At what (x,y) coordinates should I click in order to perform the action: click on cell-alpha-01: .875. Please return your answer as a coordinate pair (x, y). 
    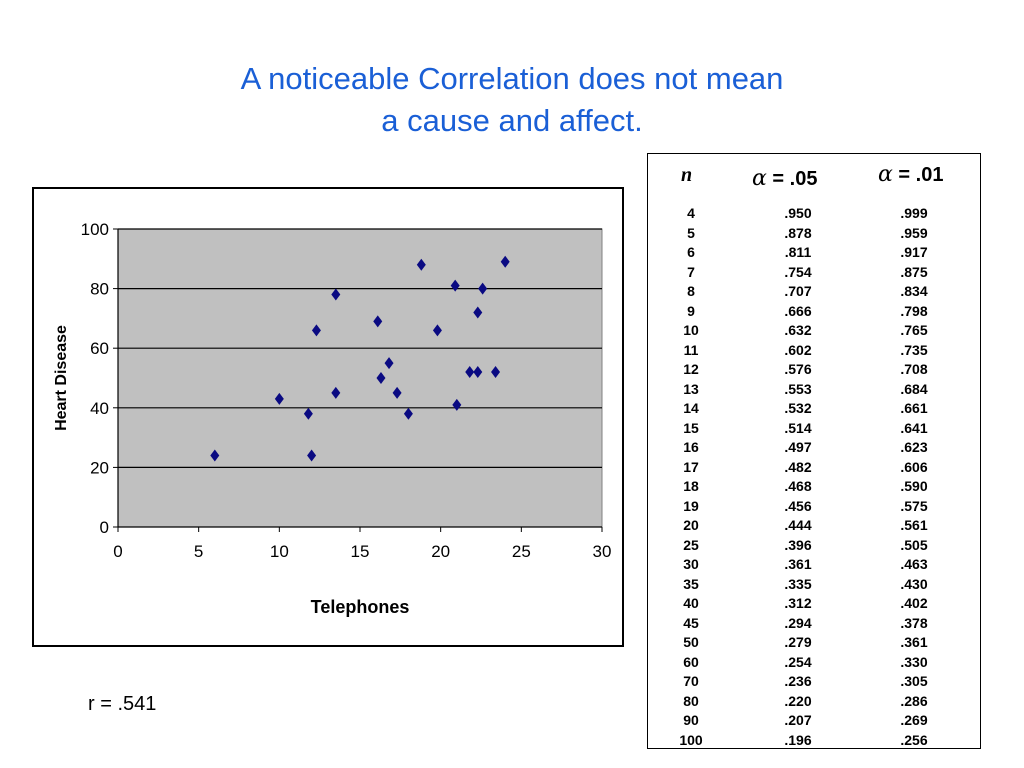
    Looking at the image, I should click on (914, 271).